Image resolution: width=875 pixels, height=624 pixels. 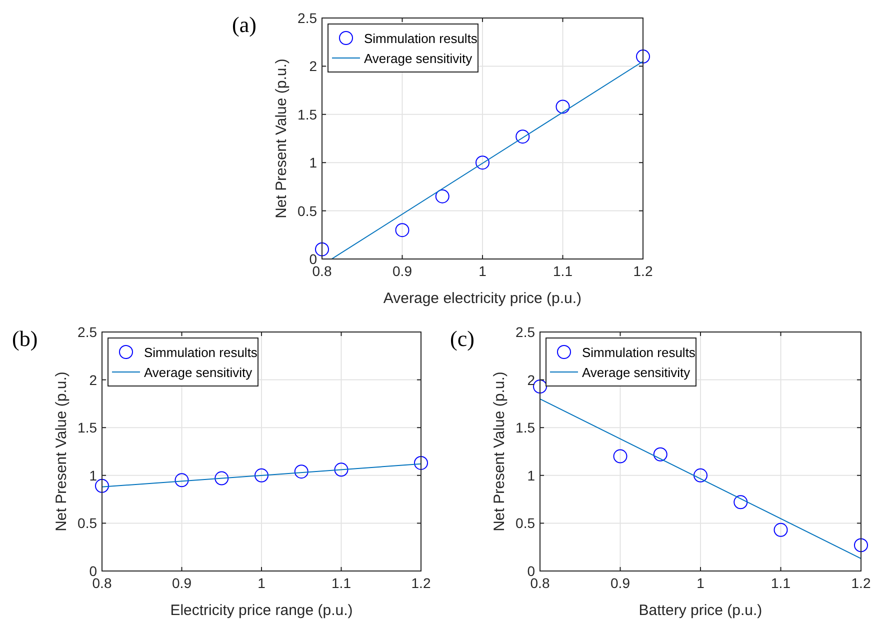 What do you see at coordinates (482, 298) in the screenshot?
I see `x-axis-title: Average electricity price (p.u.)` at bounding box center [482, 298].